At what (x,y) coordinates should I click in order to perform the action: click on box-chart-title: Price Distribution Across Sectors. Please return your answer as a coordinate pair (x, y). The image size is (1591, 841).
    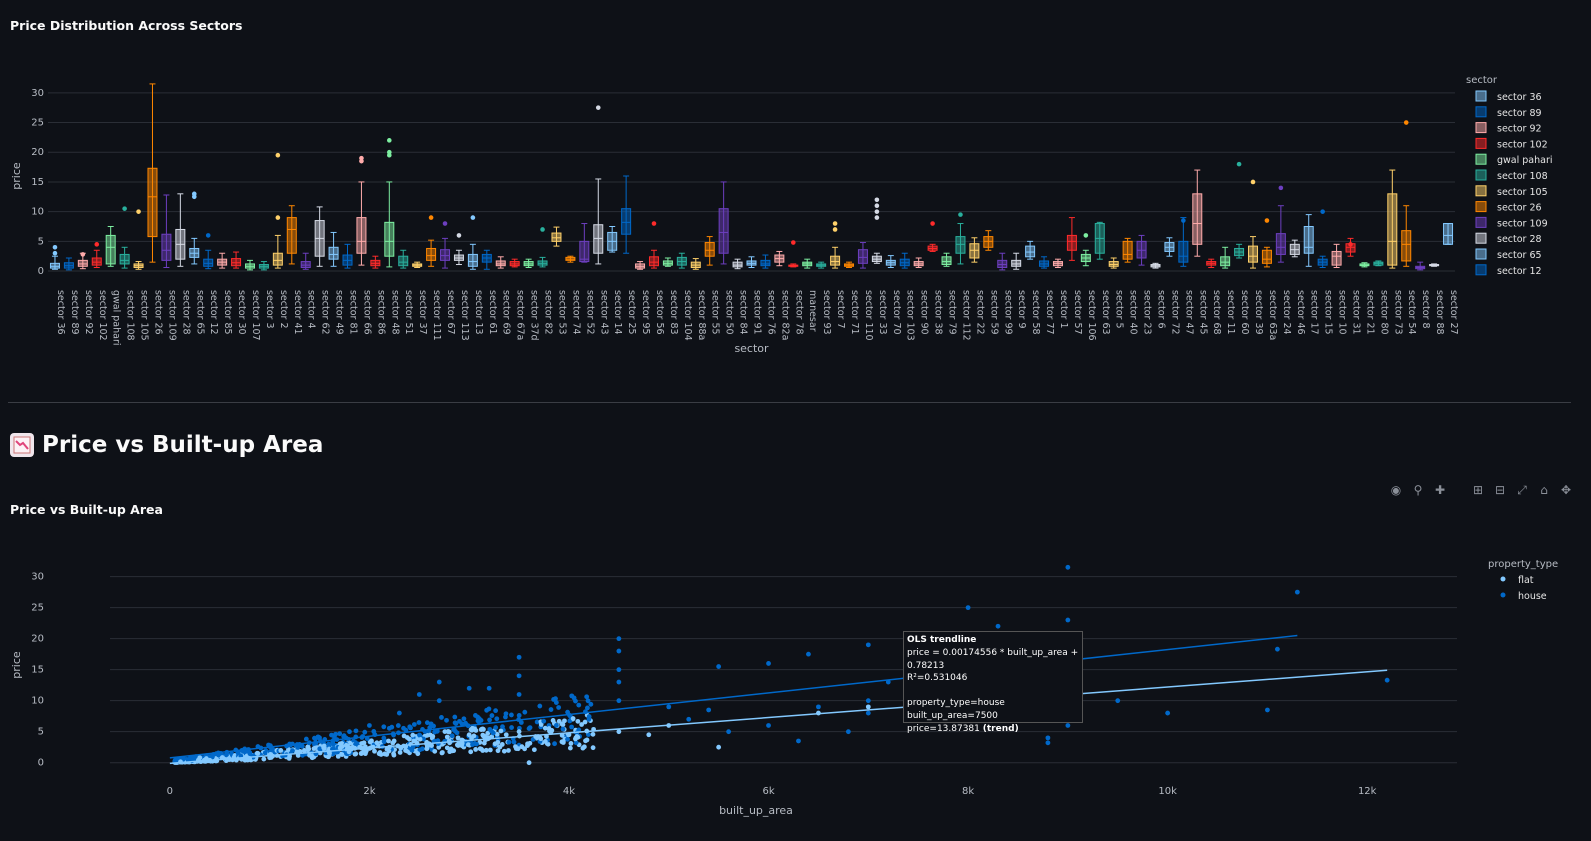
    Looking at the image, I should click on (126, 25).